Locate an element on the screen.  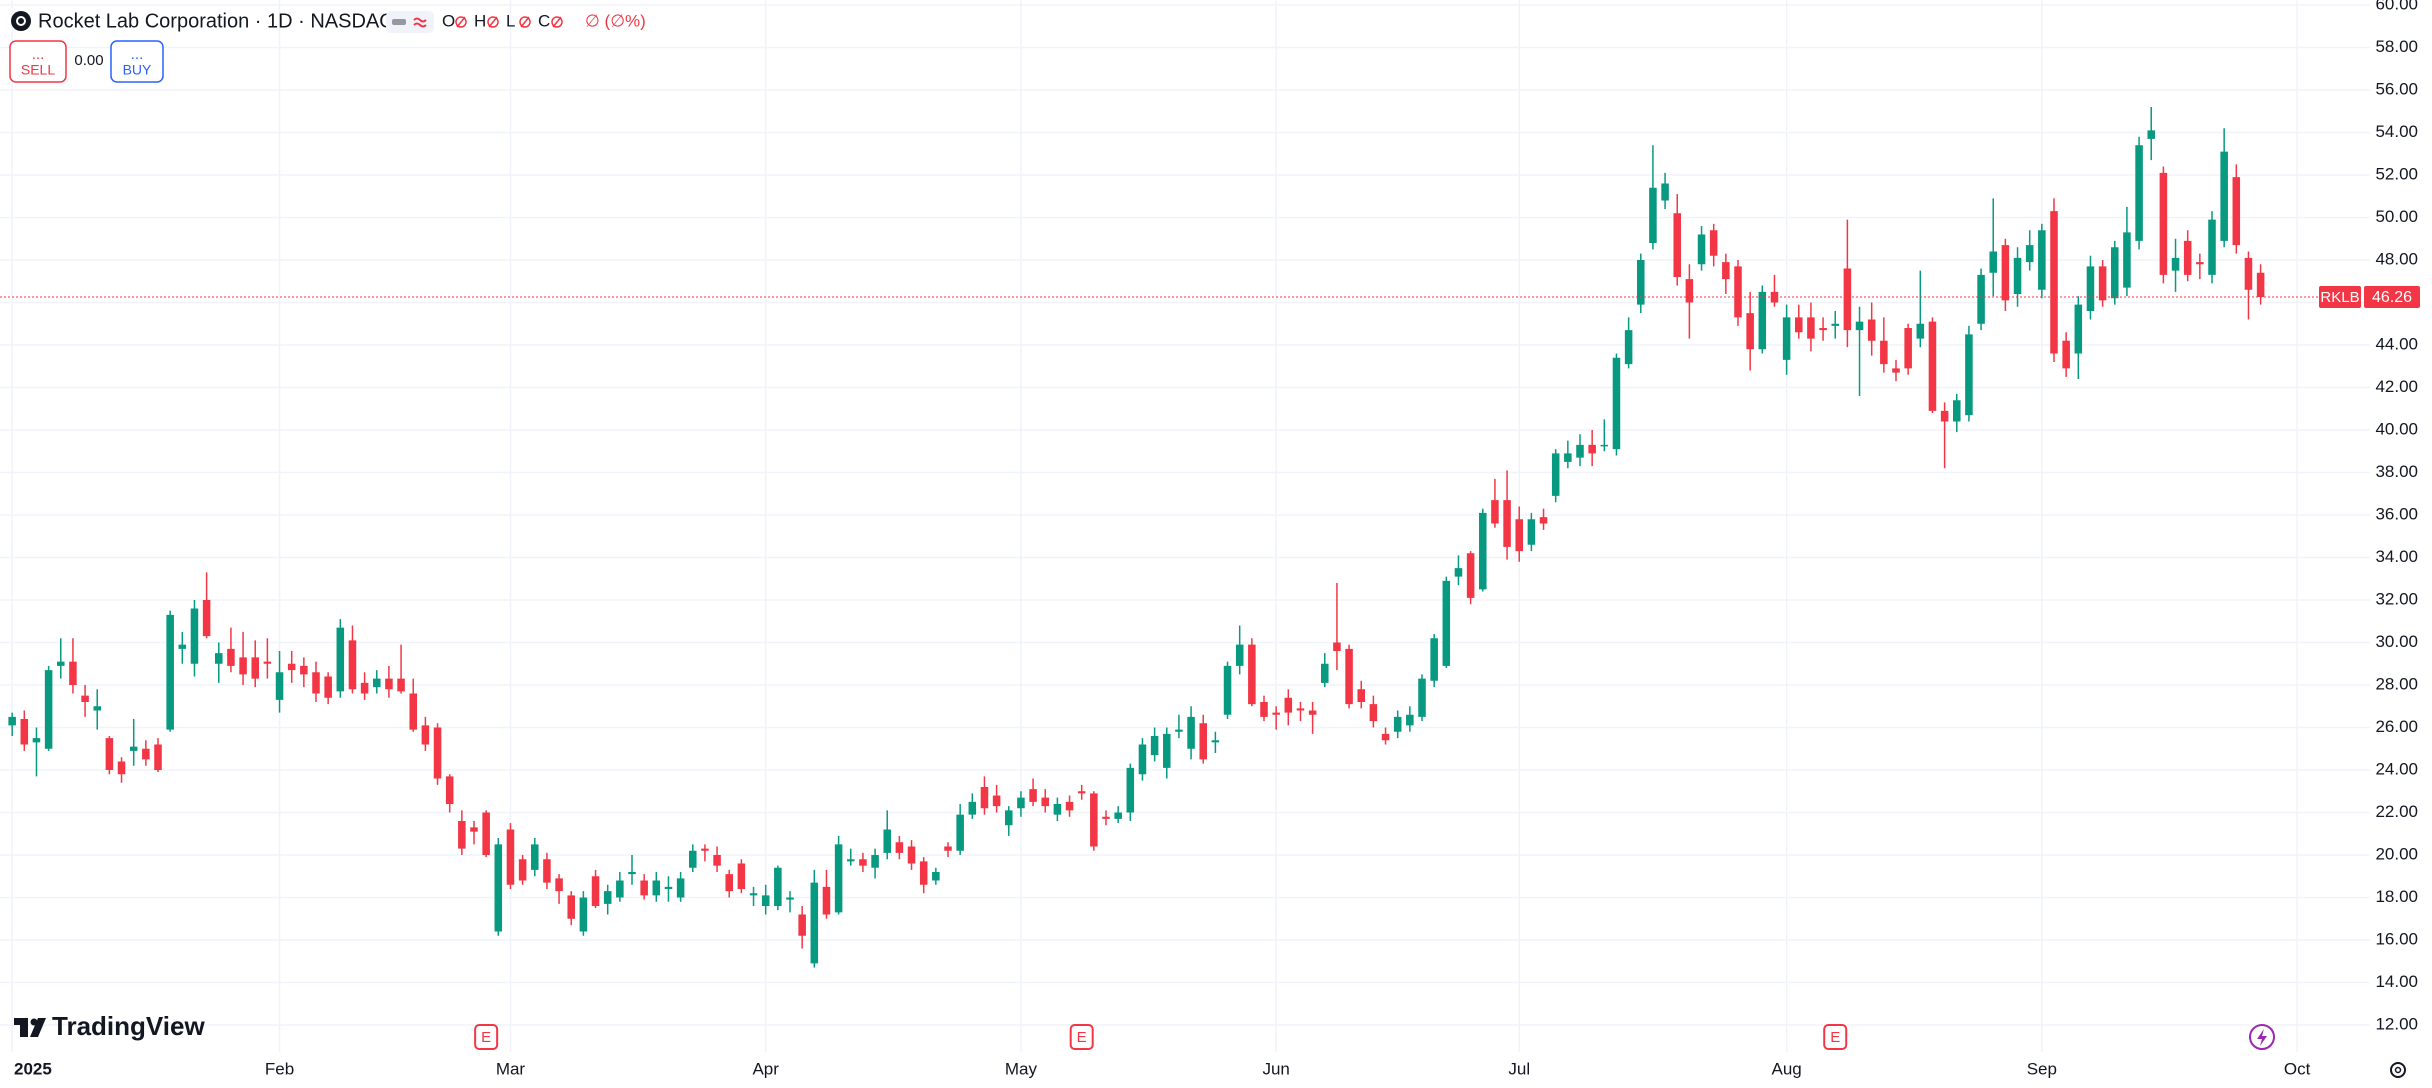
sell-button is located at coordinates (38, 61).